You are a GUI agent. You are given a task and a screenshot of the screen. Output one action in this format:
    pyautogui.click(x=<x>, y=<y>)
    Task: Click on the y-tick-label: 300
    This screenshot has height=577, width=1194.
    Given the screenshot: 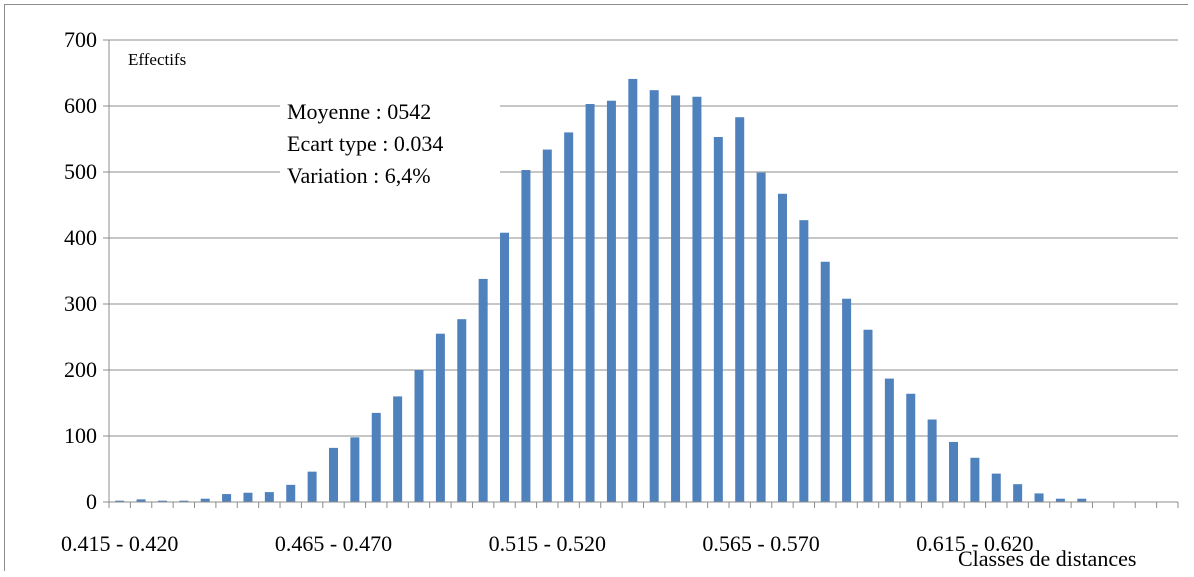 What is the action you would take?
    pyautogui.click(x=80, y=303)
    